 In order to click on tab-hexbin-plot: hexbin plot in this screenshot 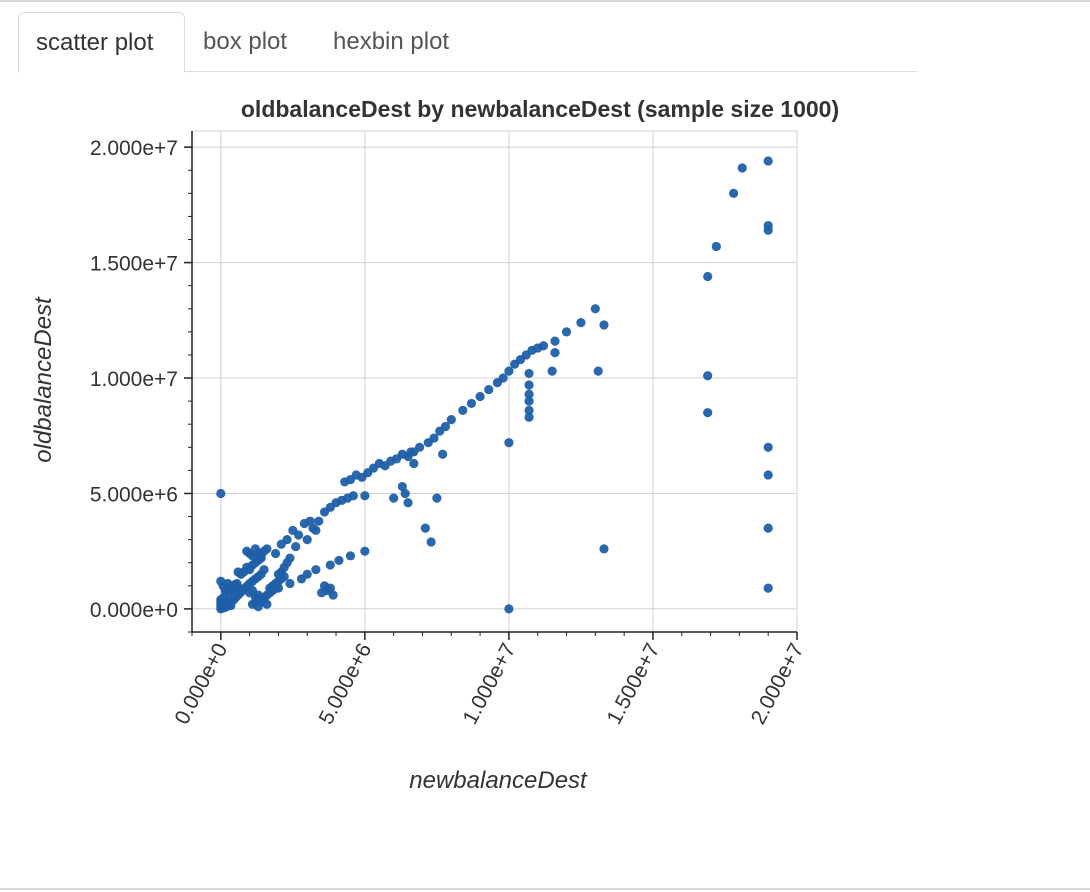, I will do `click(391, 41)`.